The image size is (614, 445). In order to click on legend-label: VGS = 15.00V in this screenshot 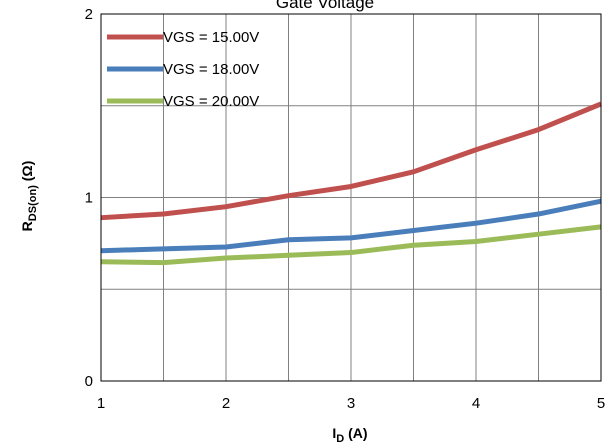, I will do `click(211, 37)`.